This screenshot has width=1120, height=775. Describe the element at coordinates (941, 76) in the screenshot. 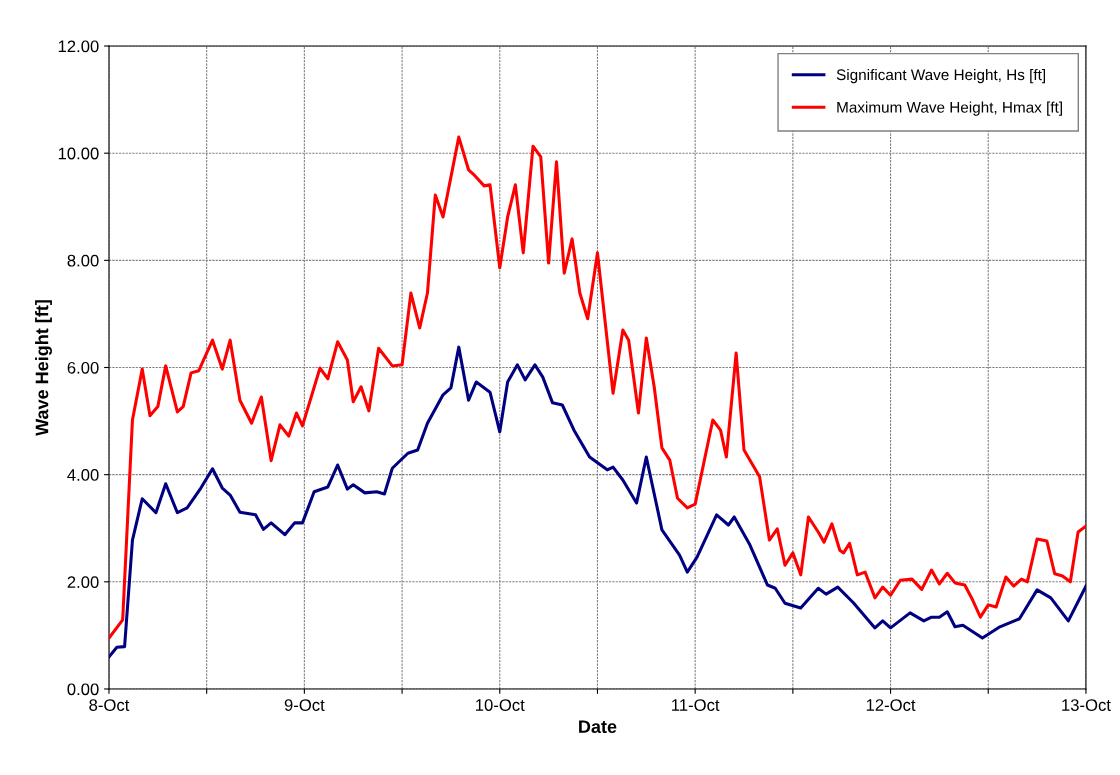

I see `legend-label: Significant Wave Height, Hs [ft]` at that location.